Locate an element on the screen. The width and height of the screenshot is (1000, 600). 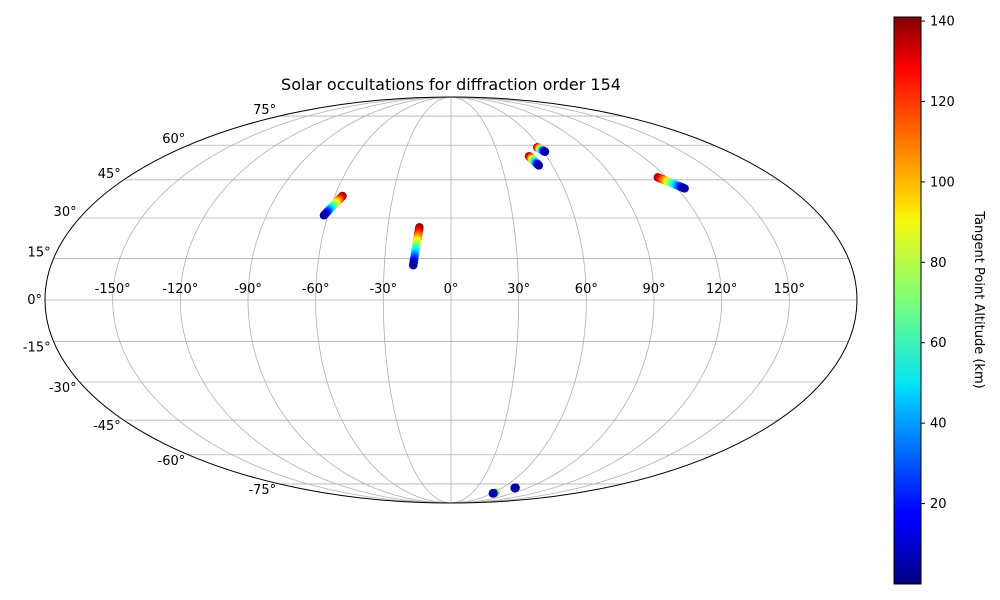
longitude-tick-label: 0° is located at coordinates (451, 289).